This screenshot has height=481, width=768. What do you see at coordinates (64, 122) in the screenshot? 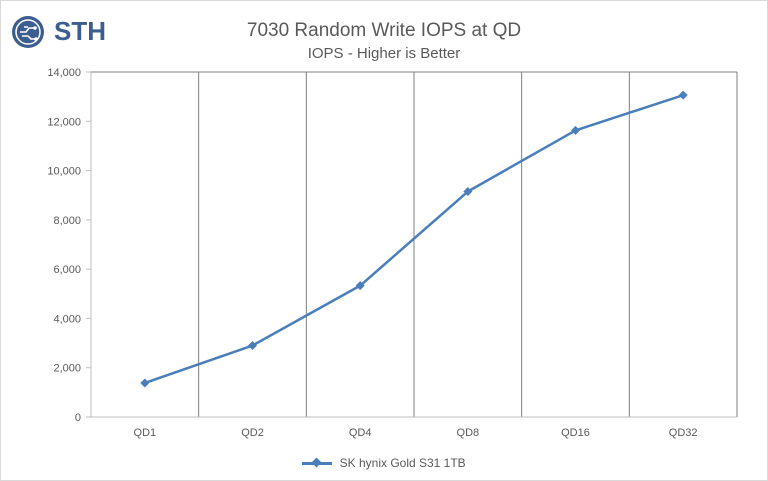
I see `y-tick-label: 12,000` at bounding box center [64, 122].